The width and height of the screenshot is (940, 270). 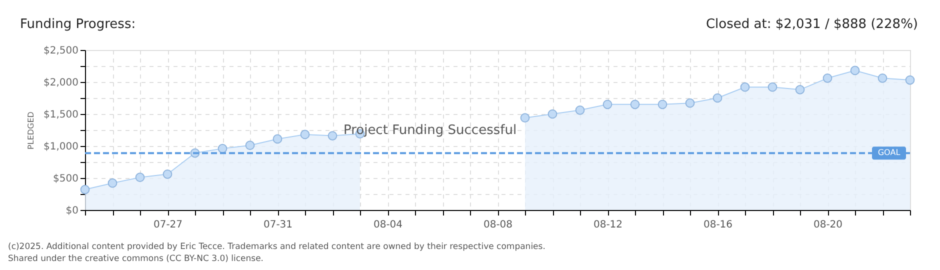 I want to click on y-tick-label: $500, so click(x=65, y=179).